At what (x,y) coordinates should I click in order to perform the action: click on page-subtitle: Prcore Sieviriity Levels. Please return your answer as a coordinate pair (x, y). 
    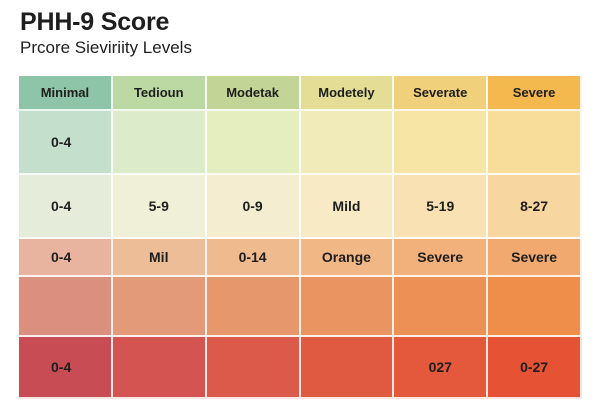
    Looking at the image, I should click on (106, 47).